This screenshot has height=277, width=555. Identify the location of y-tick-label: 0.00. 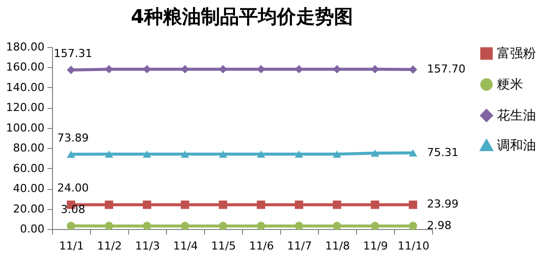
(32, 229).